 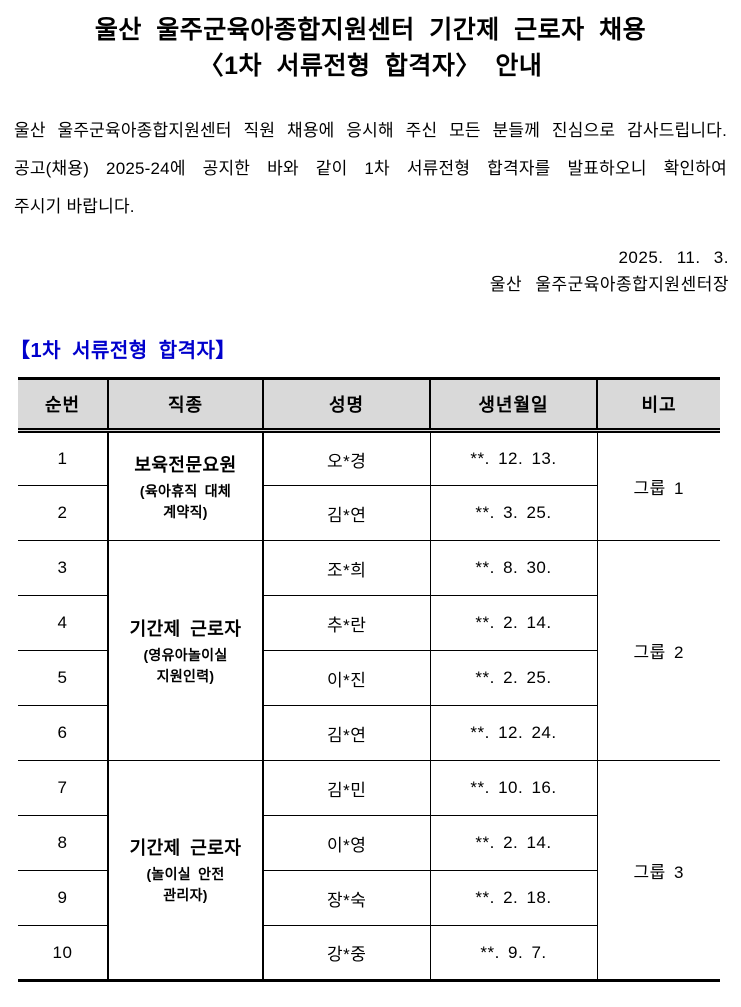 What do you see at coordinates (63, 405) in the screenshot?
I see `header-no: 순번` at bounding box center [63, 405].